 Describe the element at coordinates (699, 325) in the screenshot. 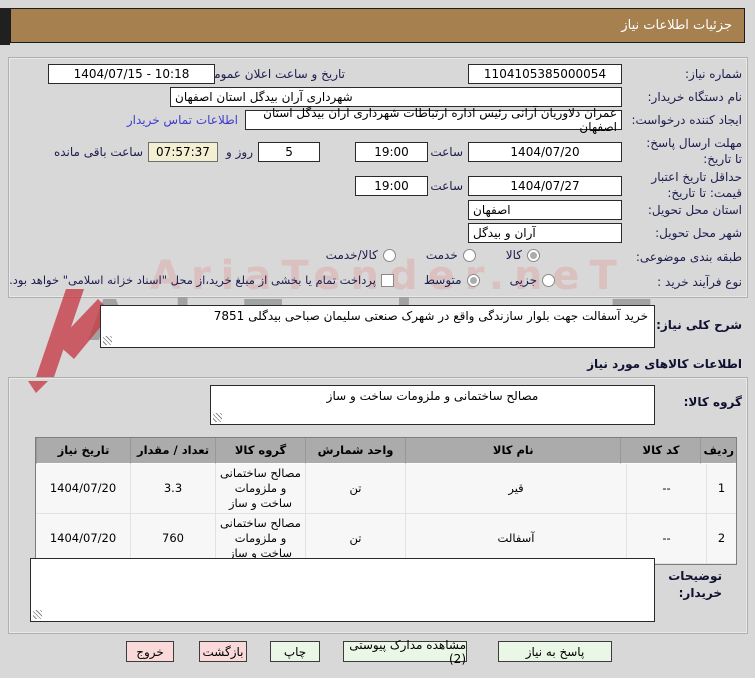

I see `need-description-label: شرح کلی نیاز:` at that location.